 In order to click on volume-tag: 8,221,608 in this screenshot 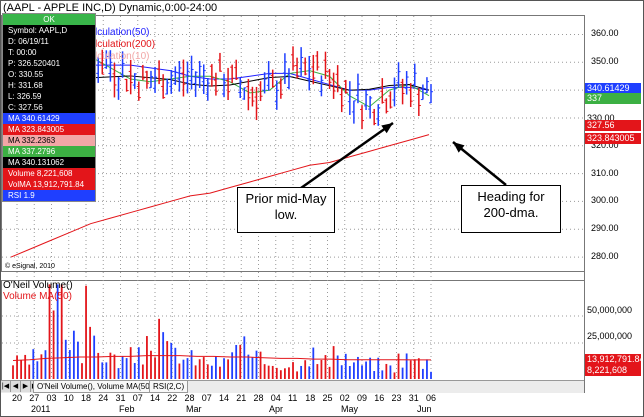, I will do `click(613, 370)`.